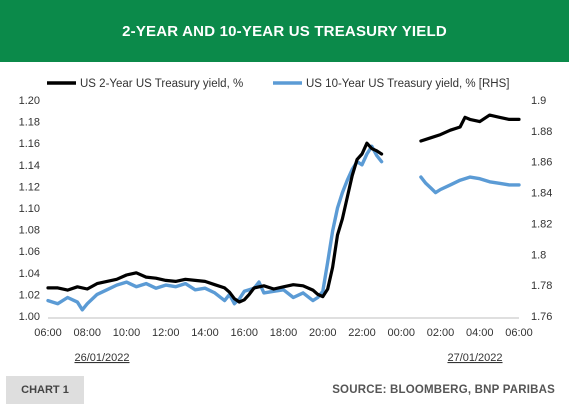 This screenshot has width=569, height=407. Describe the element at coordinates (538, 101) in the screenshot. I see `y-right-tick-label: 1.9` at that location.